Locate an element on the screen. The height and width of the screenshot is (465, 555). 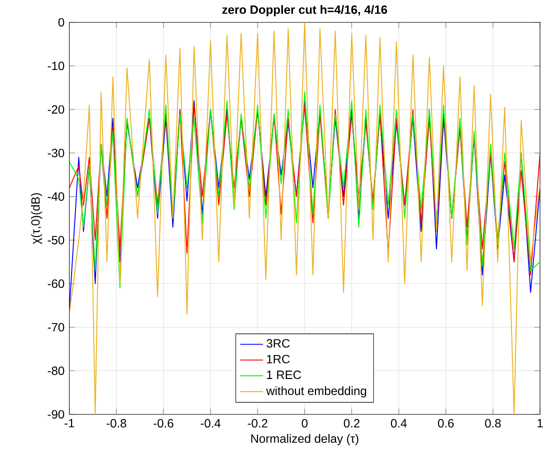
x-tick-label: 1 is located at coordinates (540, 423).